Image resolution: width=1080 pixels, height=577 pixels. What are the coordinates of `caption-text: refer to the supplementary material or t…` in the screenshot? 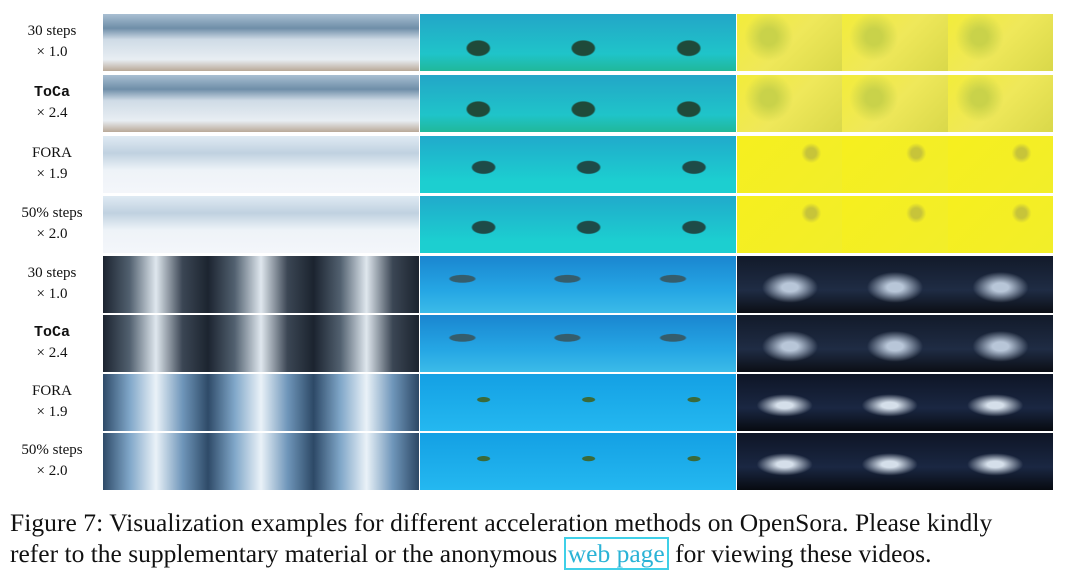 It's located at (284, 553).